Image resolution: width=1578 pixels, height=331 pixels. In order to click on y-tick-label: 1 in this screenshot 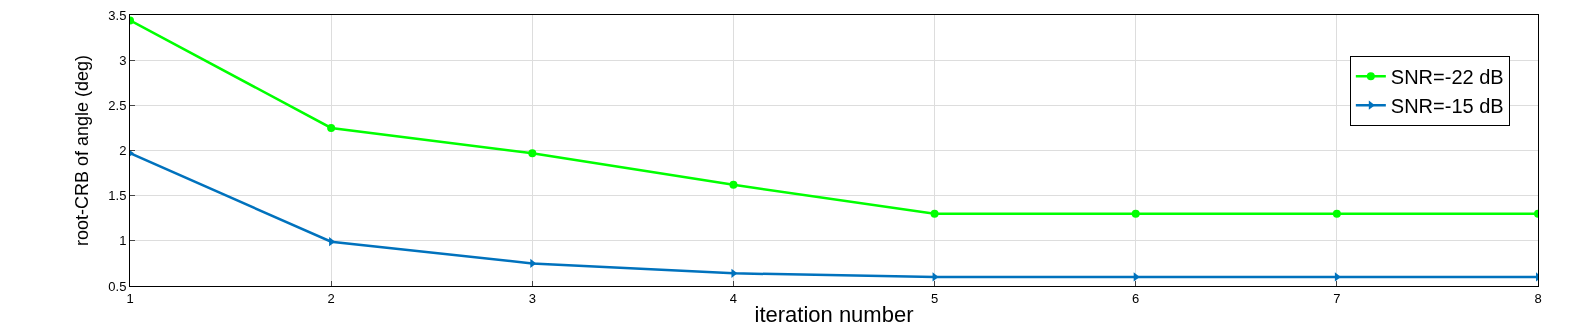, I will do `click(123, 241)`.